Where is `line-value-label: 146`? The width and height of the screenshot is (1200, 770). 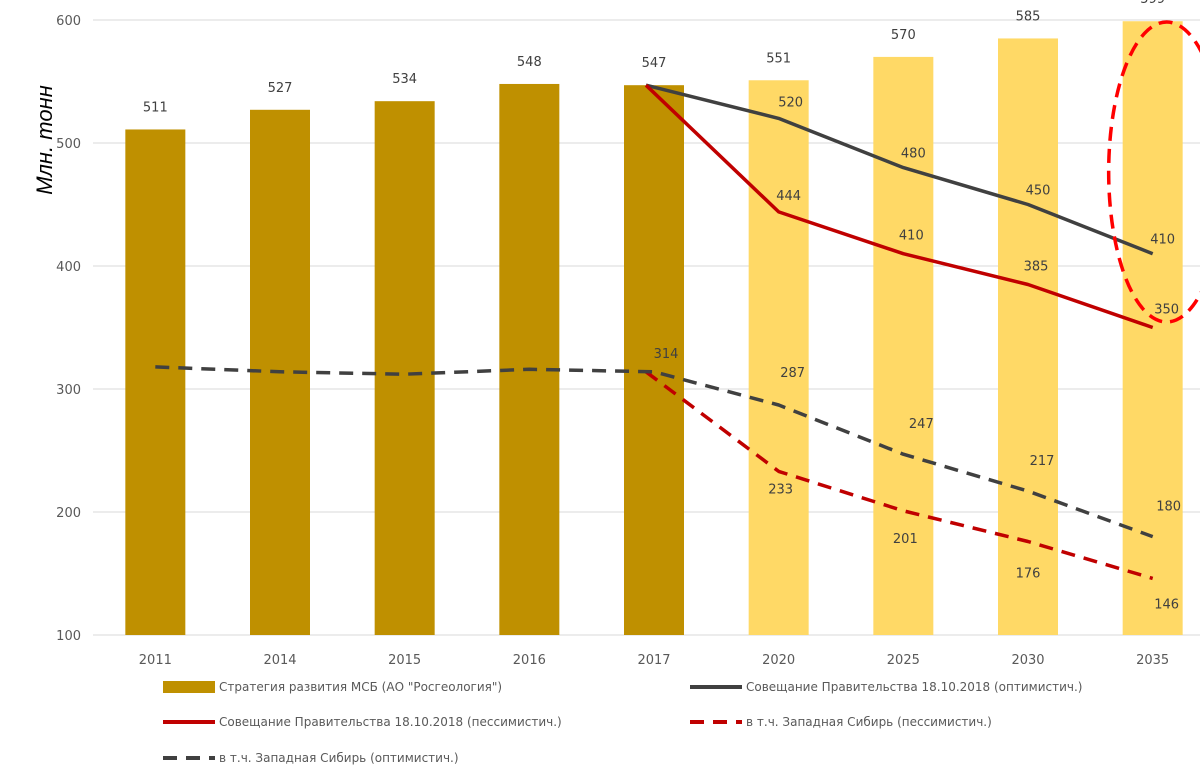 line-value-label: 146 is located at coordinates (1166, 604).